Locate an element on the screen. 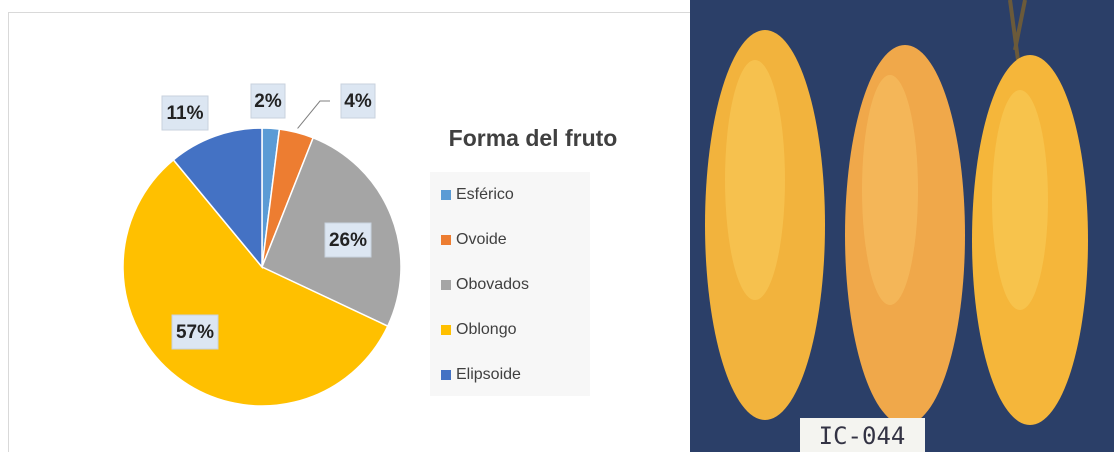  photo-label: IC-044 is located at coordinates (862, 436).